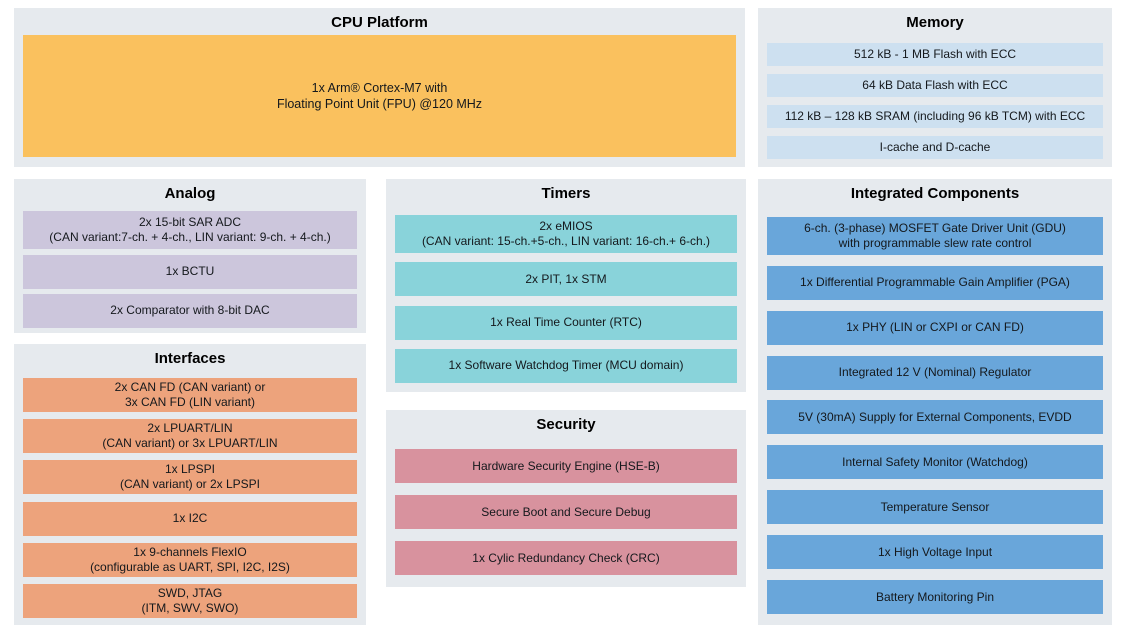 This screenshot has width=1122, height=630. I want to click on block-high-voltage-input: 1x High Voltage Input, so click(935, 552).